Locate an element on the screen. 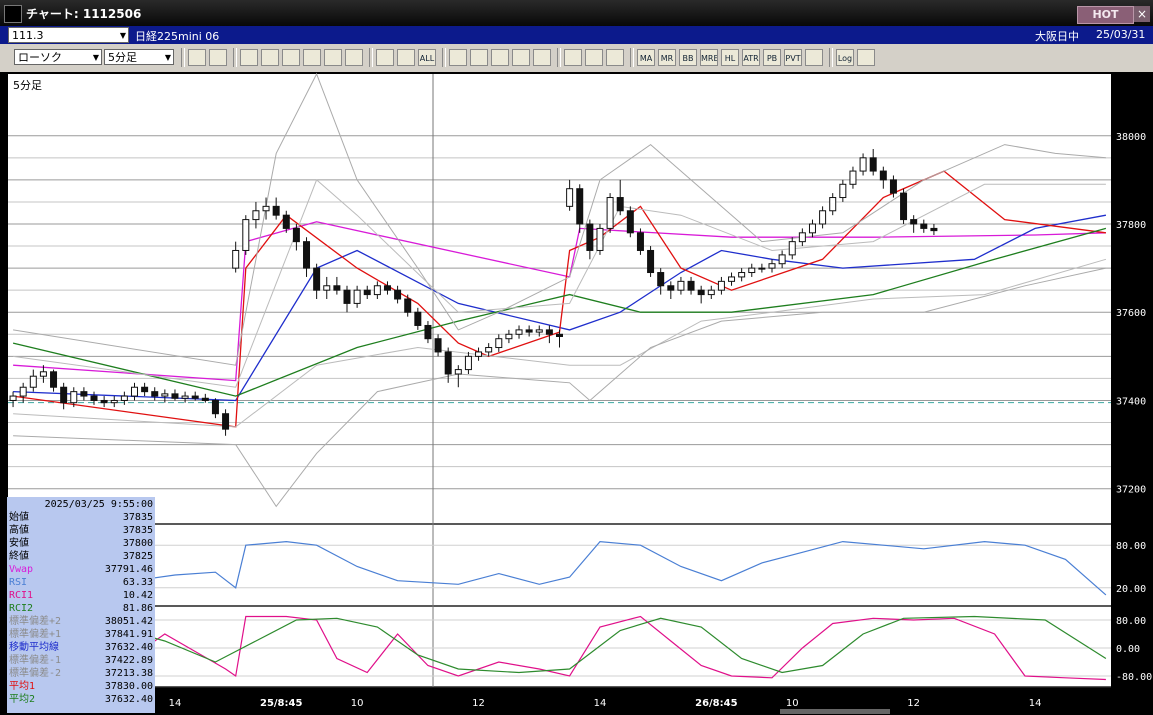 This screenshot has width=1153, height=715. info-value: 37825 is located at coordinates (137, 556).